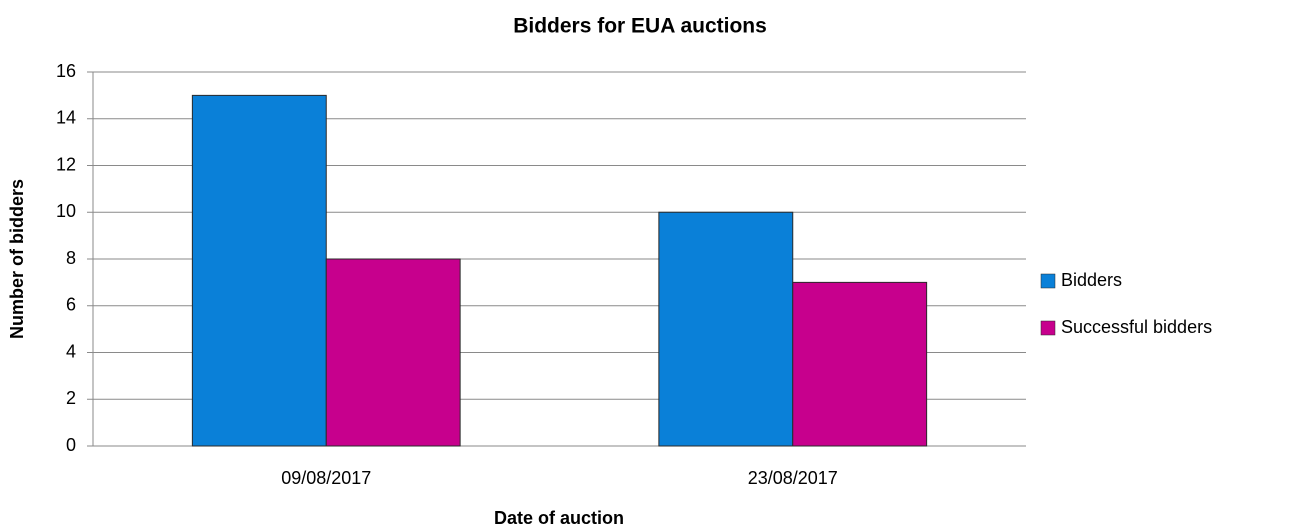 This screenshot has height=531, width=1301. What do you see at coordinates (66, 71) in the screenshot?
I see `y-tick-label: 16` at bounding box center [66, 71].